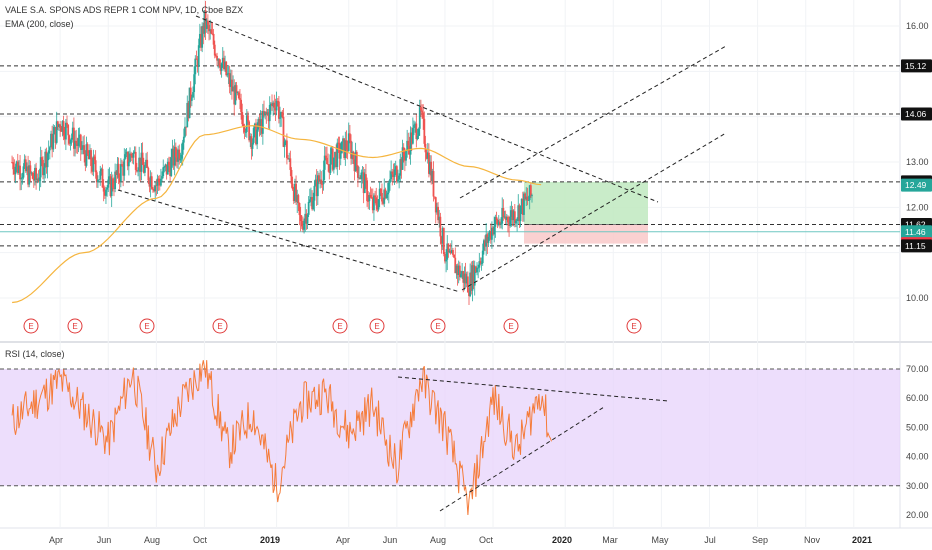 The width and height of the screenshot is (932, 550). Describe the element at coordinates (339, 326) in the screenshot. I see `earnings-marker-label-4: E` at that location.